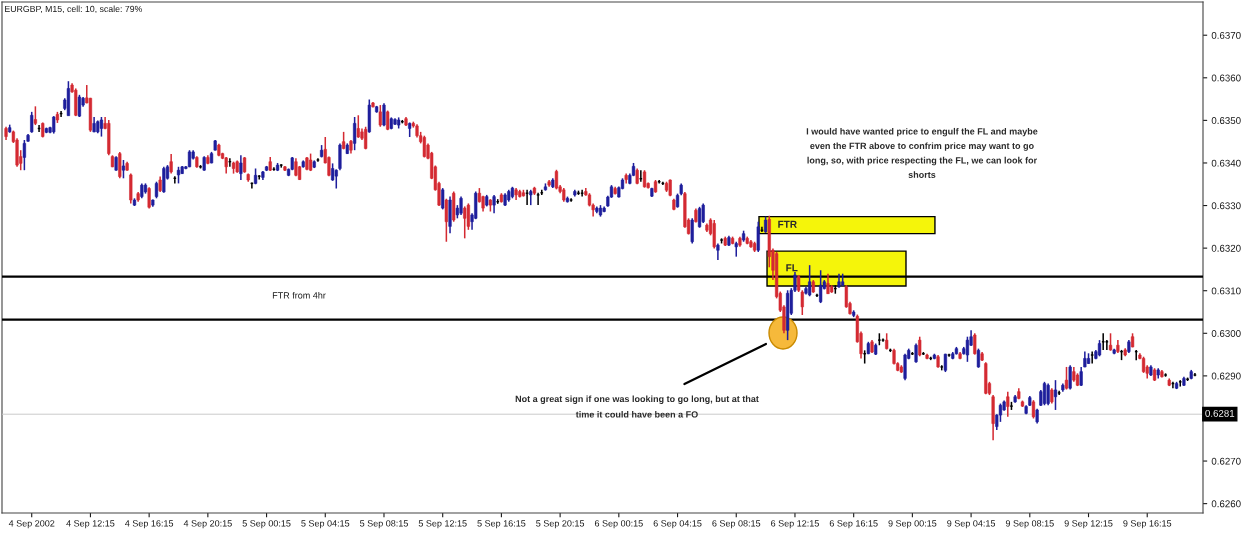  Describe the element at coordinates (299, 295) in the screenshot. I see `ref-line-label: FTR from 4hr` at that location.